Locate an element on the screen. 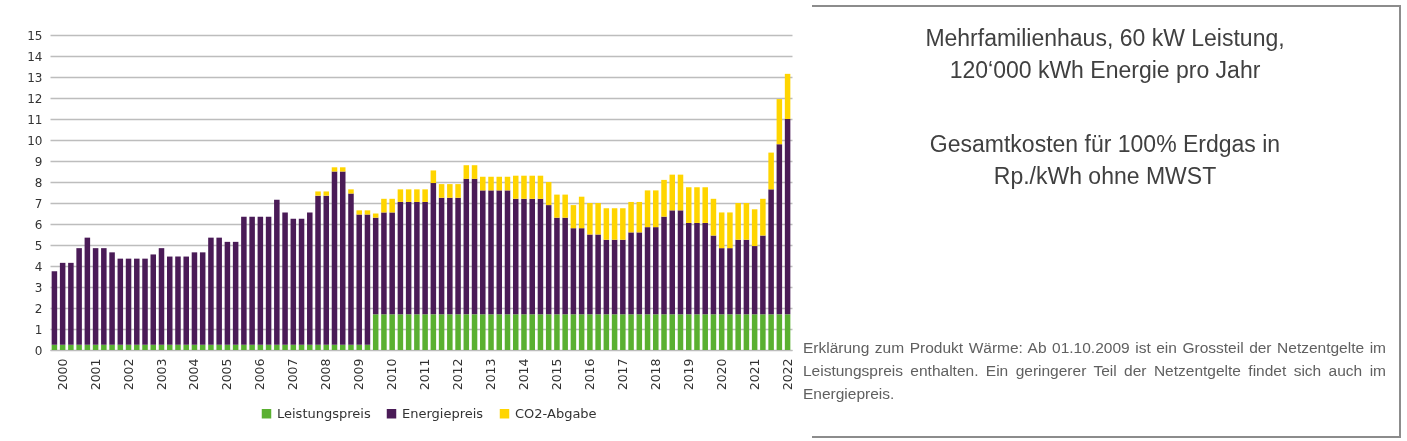 The height and width of the screenshot is (441, 1407). y-tick-label: 1 is located at coordinates (38, 329).